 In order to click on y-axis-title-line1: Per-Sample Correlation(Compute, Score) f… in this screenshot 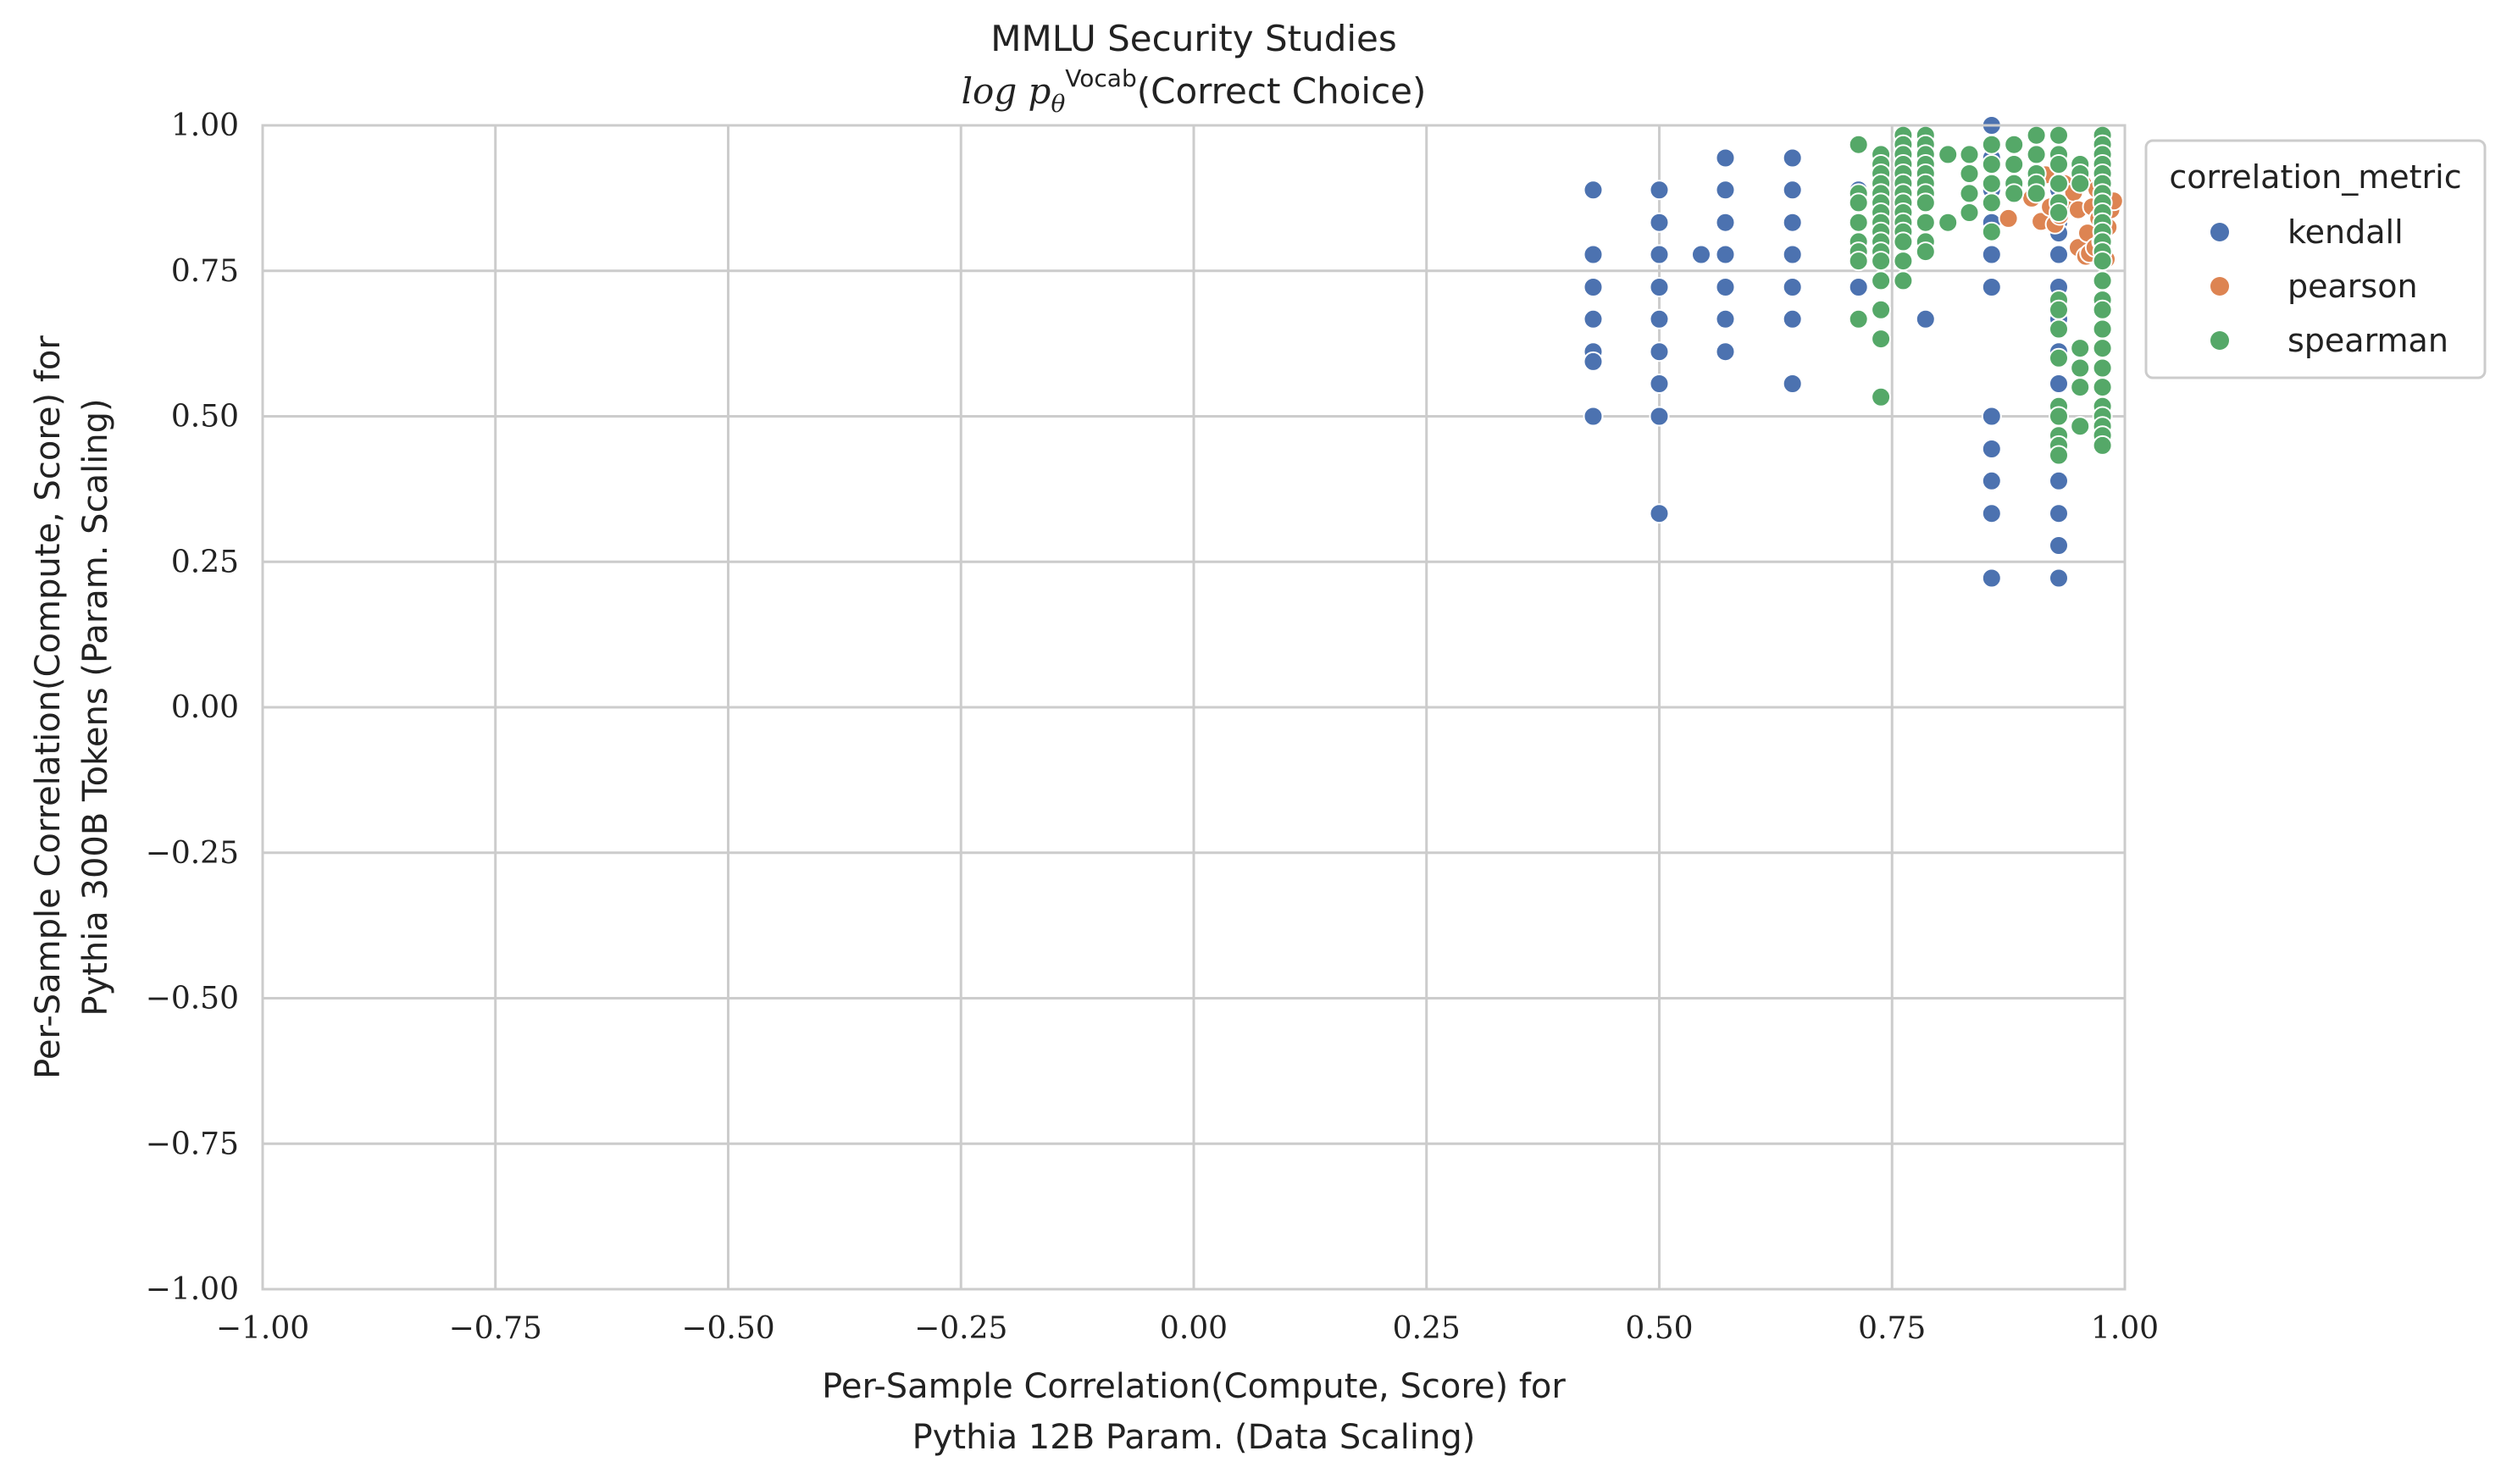, I will do `click(48, 707)`.